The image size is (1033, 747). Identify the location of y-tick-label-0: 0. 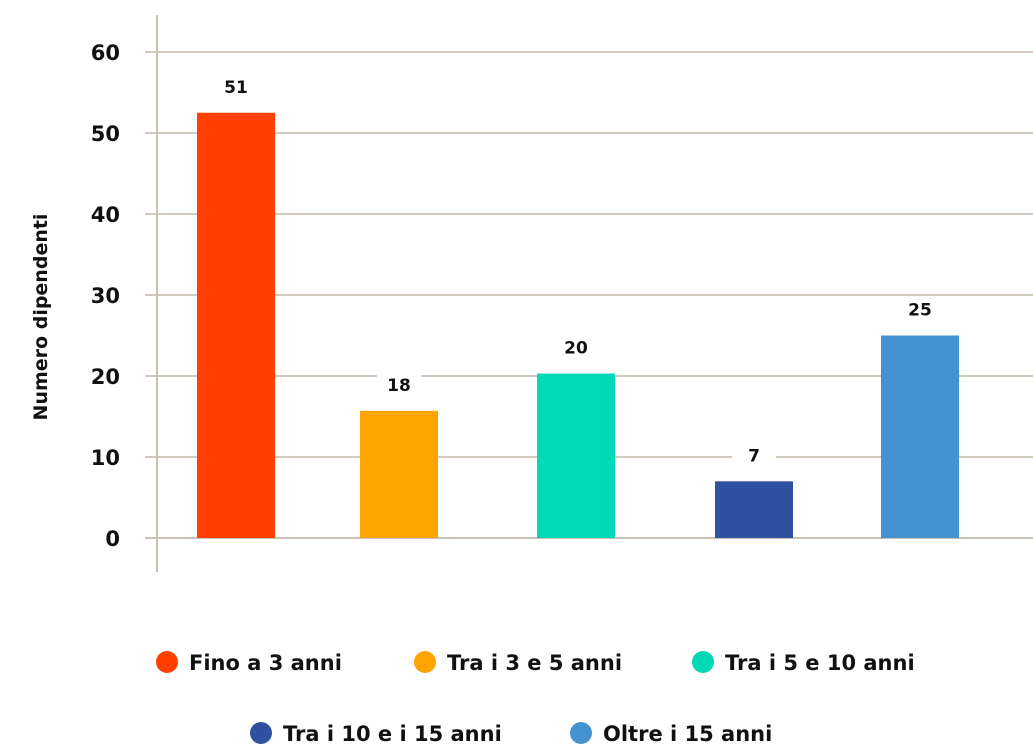
(112, 539).